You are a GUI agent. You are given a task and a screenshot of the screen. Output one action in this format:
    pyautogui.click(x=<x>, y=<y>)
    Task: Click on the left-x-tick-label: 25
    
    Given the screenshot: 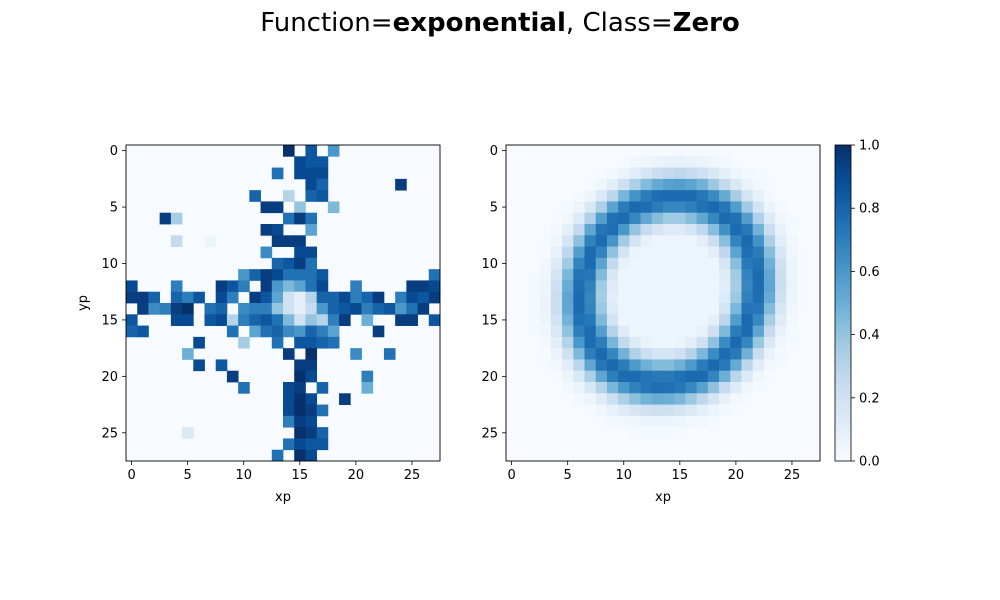 What is the action you would take?
    pyautogui.click(x=412, y=475)
    